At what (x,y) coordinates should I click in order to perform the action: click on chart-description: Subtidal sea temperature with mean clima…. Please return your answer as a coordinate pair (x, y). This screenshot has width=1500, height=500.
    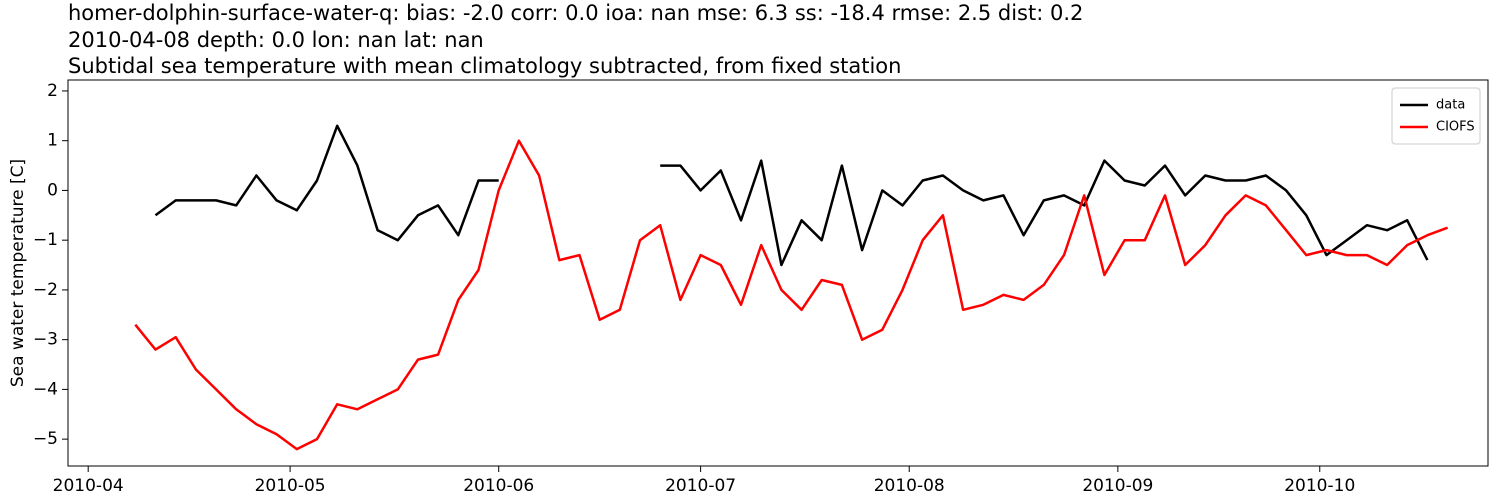
    Looking at the image, I should click on (484, 66).